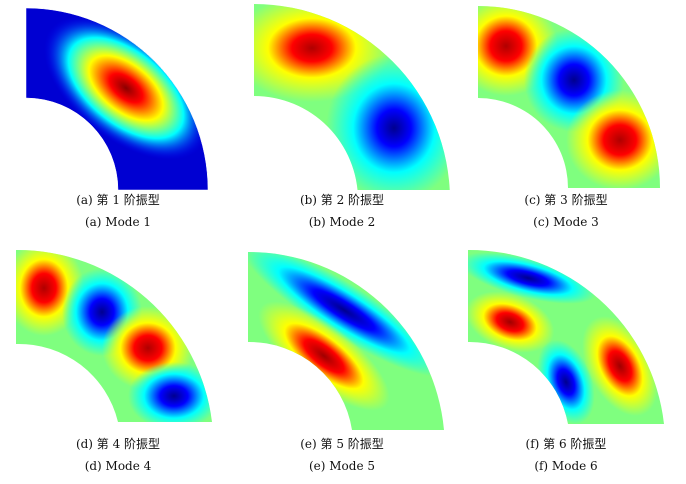 This screenshot has width=686, height=484. I want to click on mode-2-contour-plot, so click(352, 97).